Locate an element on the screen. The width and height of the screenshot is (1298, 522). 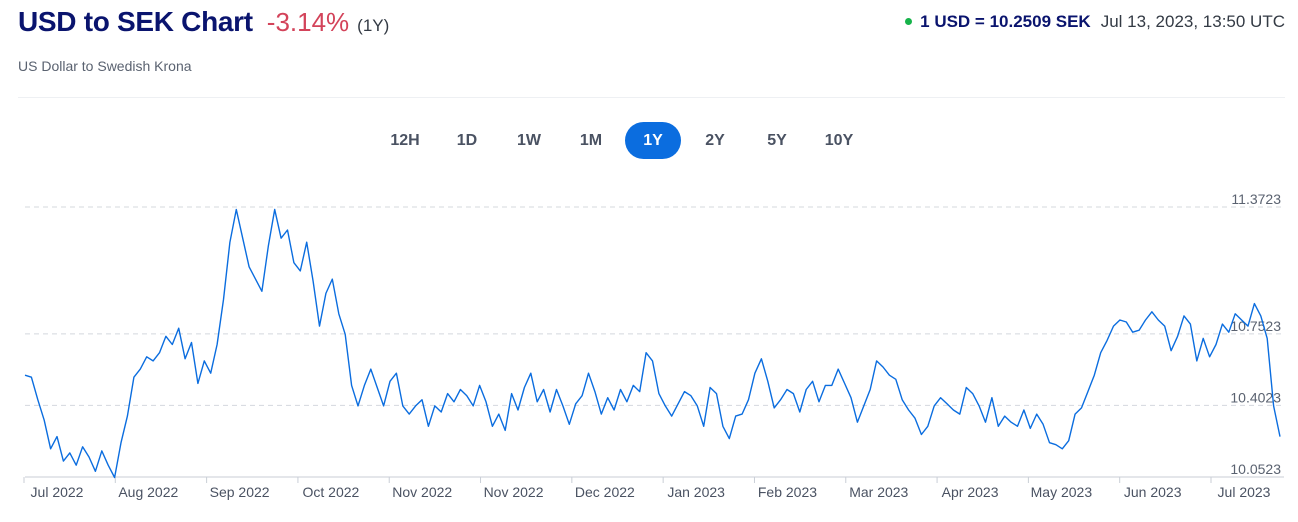
y-tick-label: 10.4023 is located at coordinates (1255, 397).